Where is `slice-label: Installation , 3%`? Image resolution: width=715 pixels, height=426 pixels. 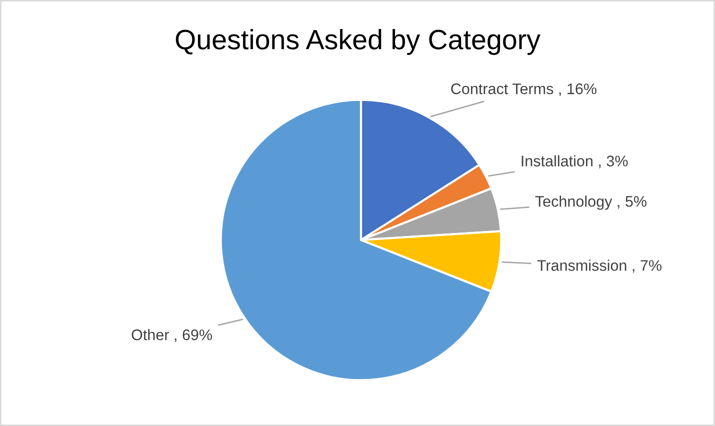
slice-label: Installation , 3% is located at coordinates (575, 161).